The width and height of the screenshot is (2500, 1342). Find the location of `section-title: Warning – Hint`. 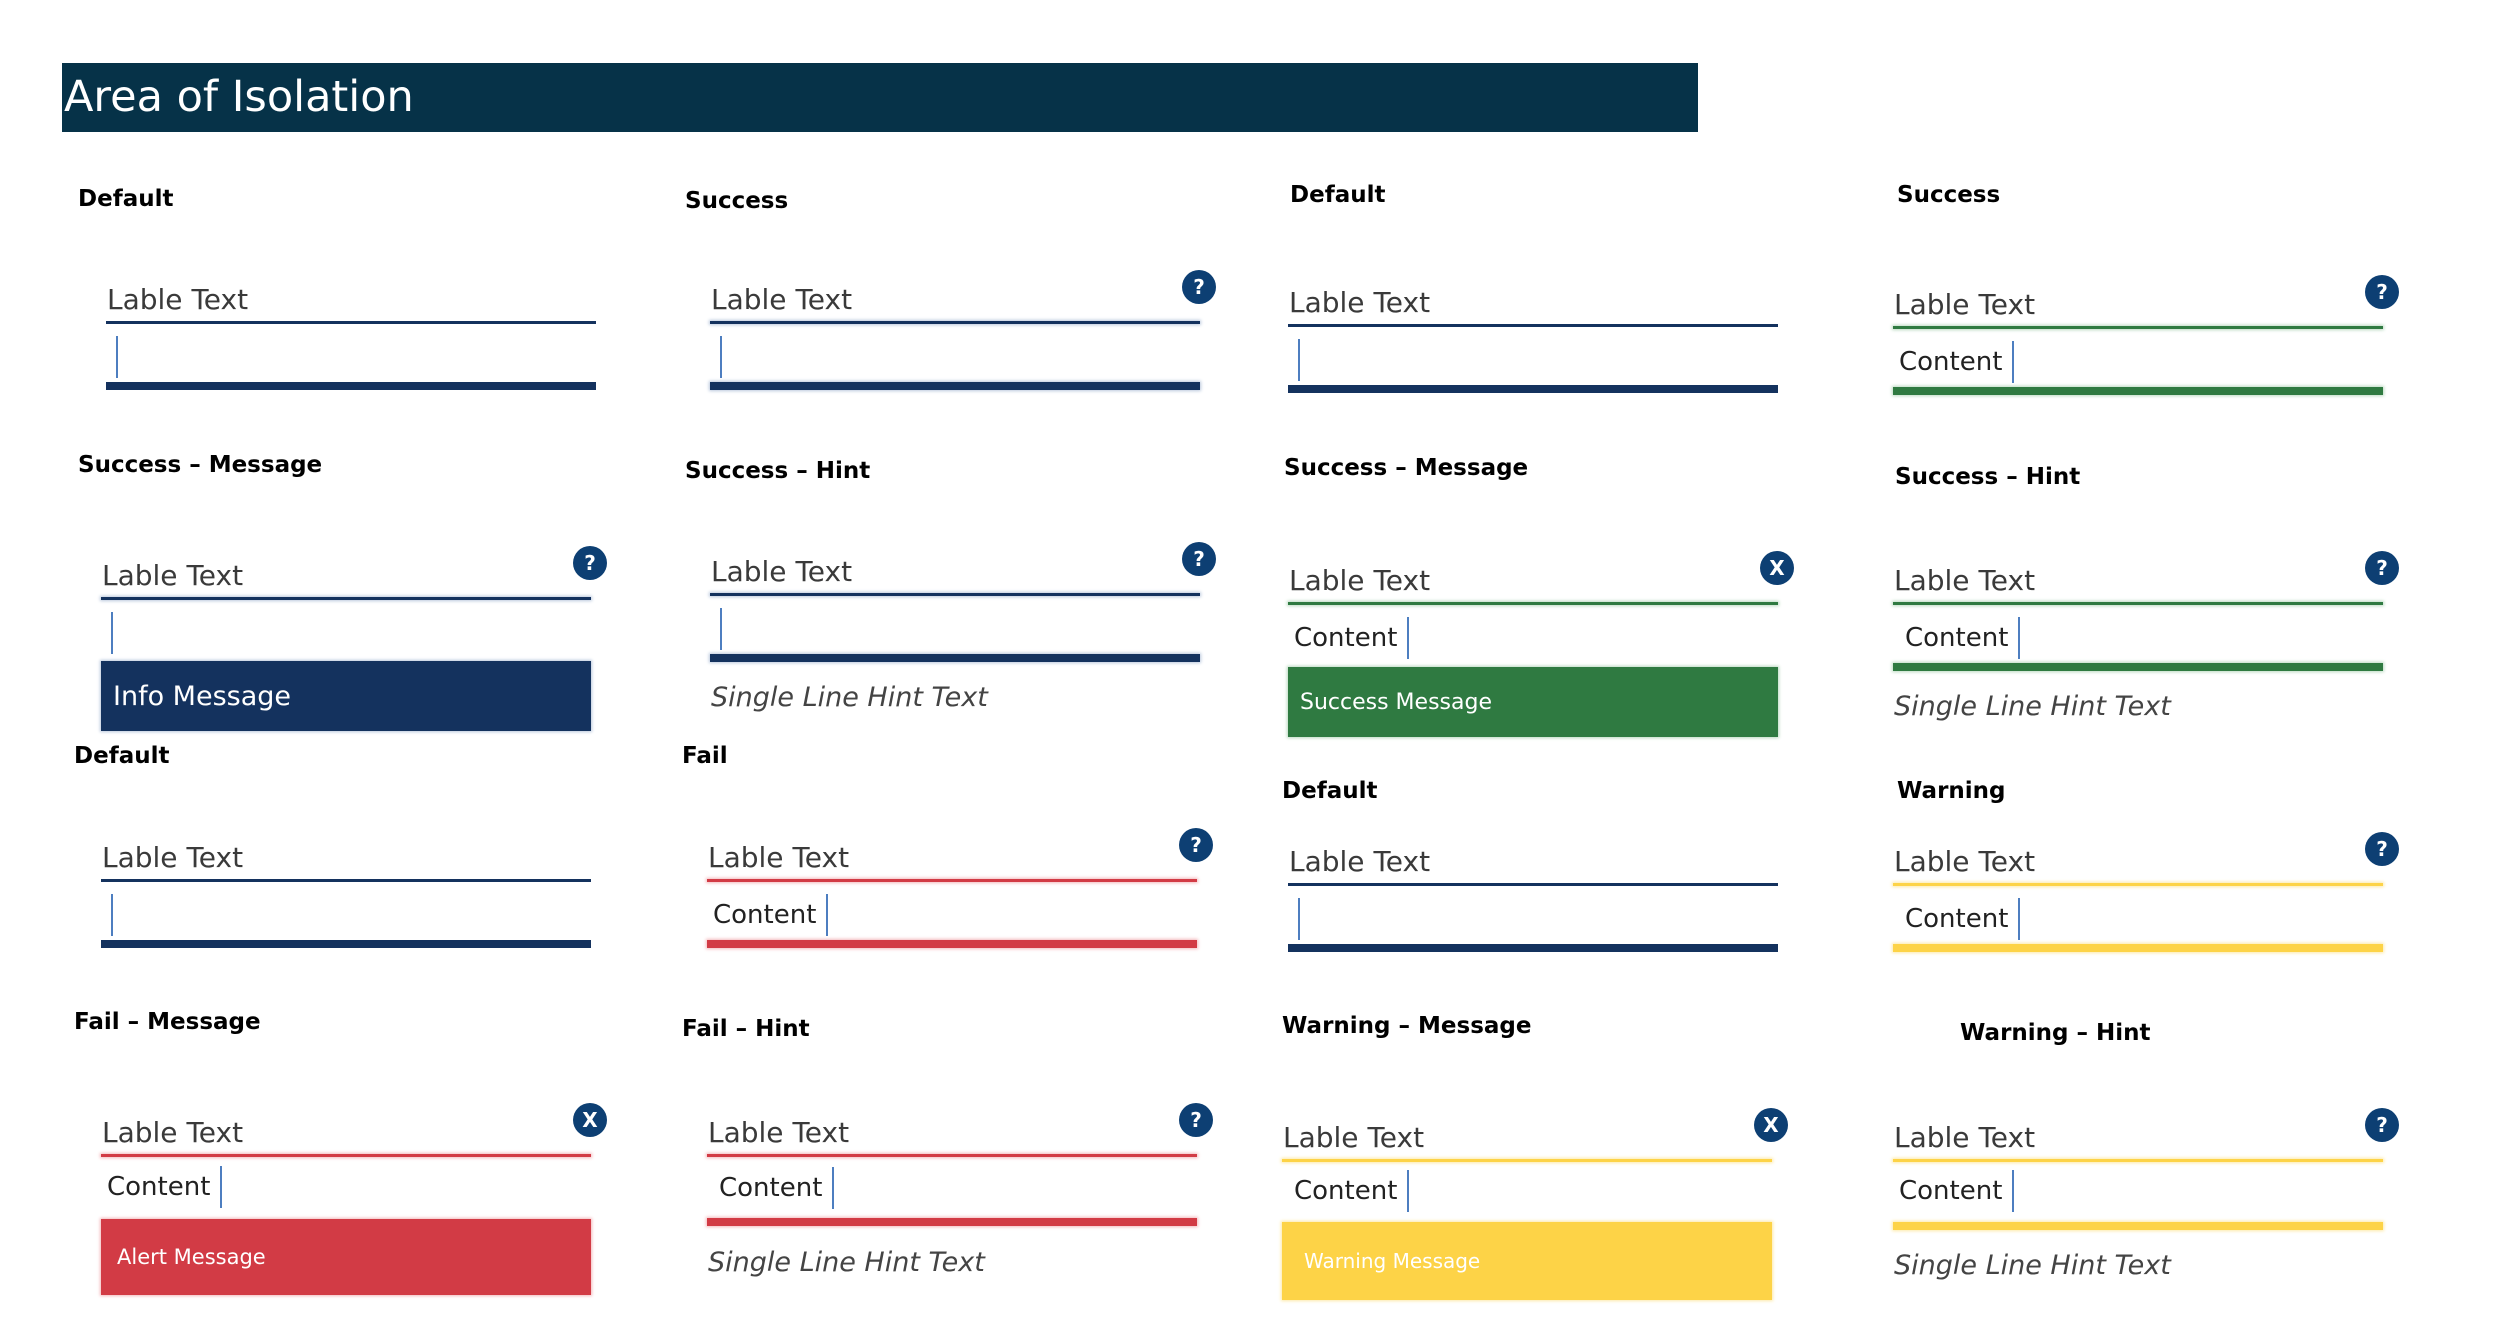

section-title: Warning – Hint is located at coordinates (2055, 1033).